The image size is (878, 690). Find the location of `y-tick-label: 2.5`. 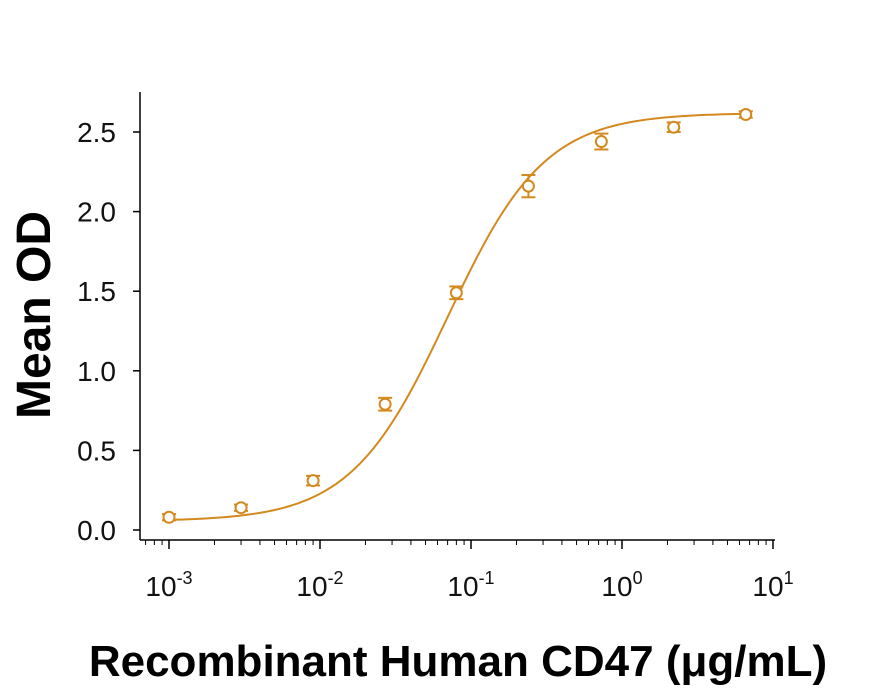

y-tick-label: 2.5 is located at coordinates (96, 132).